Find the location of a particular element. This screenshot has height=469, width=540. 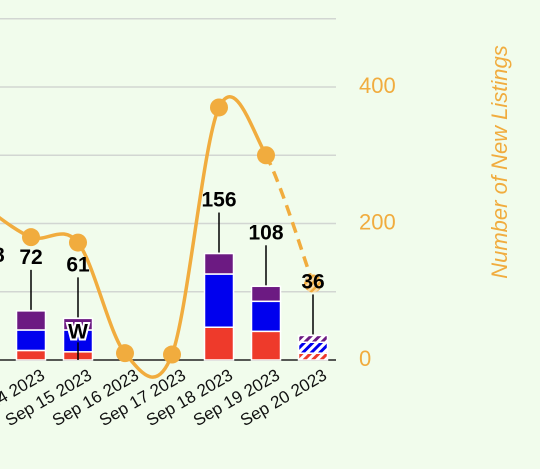

right-axis-tick-label: 200 is located at coordinates (377, 221).